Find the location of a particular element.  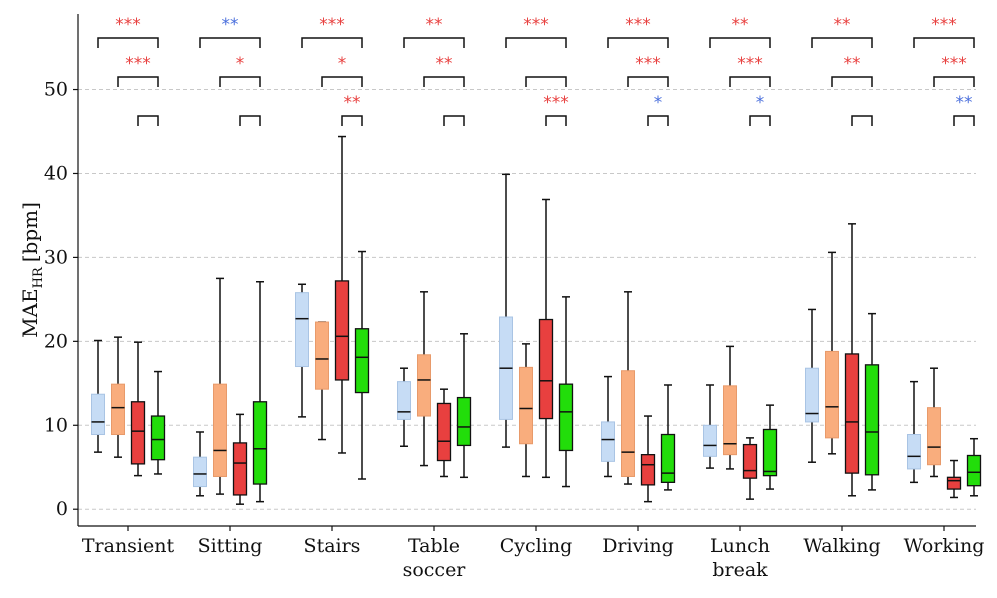

sig-bracket-5-2: * is located at coordinates (658, 109).